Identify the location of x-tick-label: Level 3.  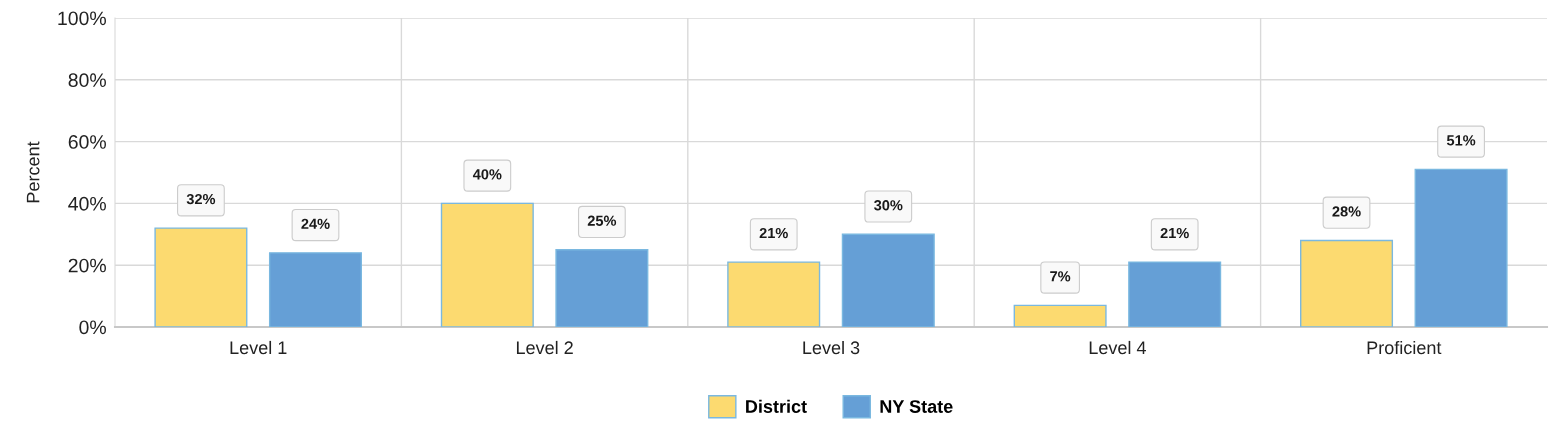
(831, 347).